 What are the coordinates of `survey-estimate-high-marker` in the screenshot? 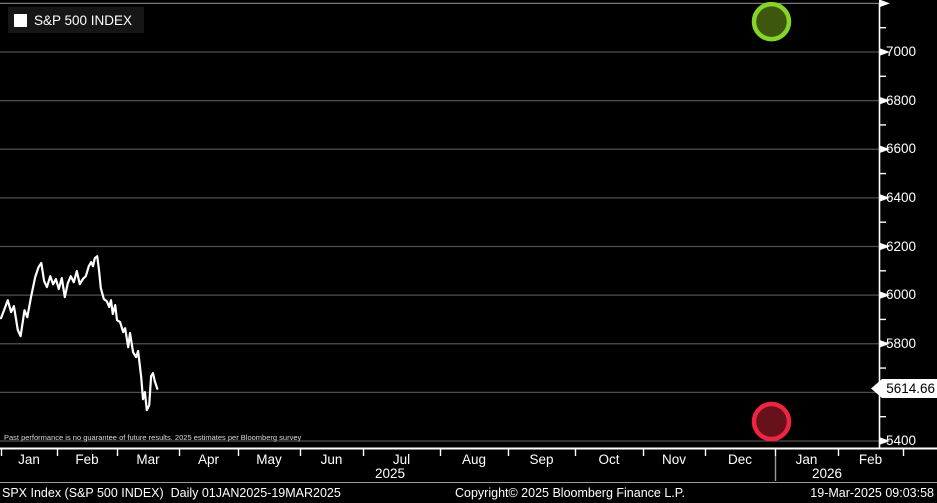 It's located at (771, 21).